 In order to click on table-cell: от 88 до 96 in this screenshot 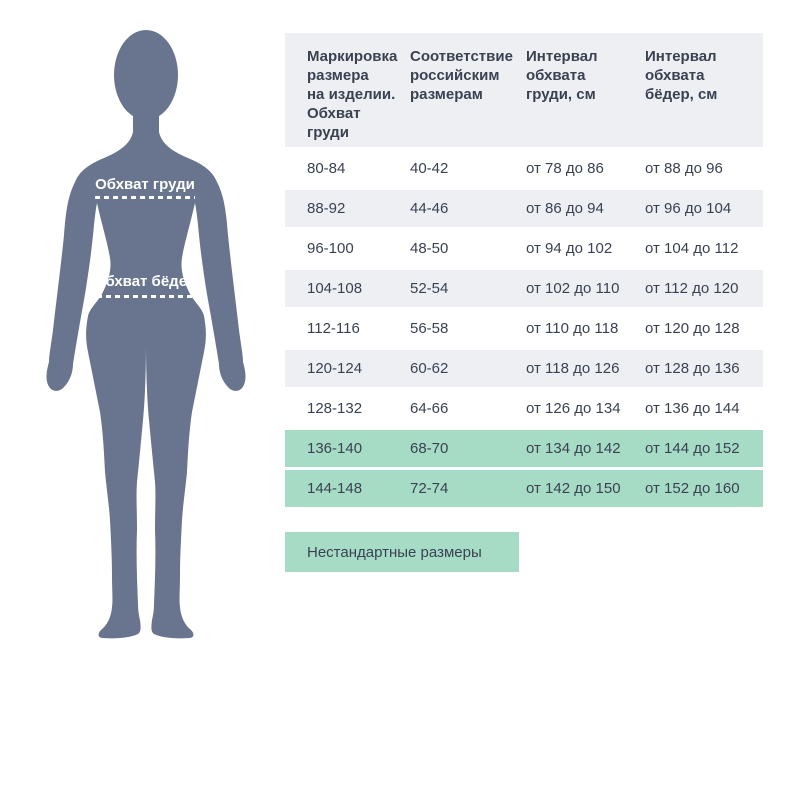, I will do `click(704, 168)`.